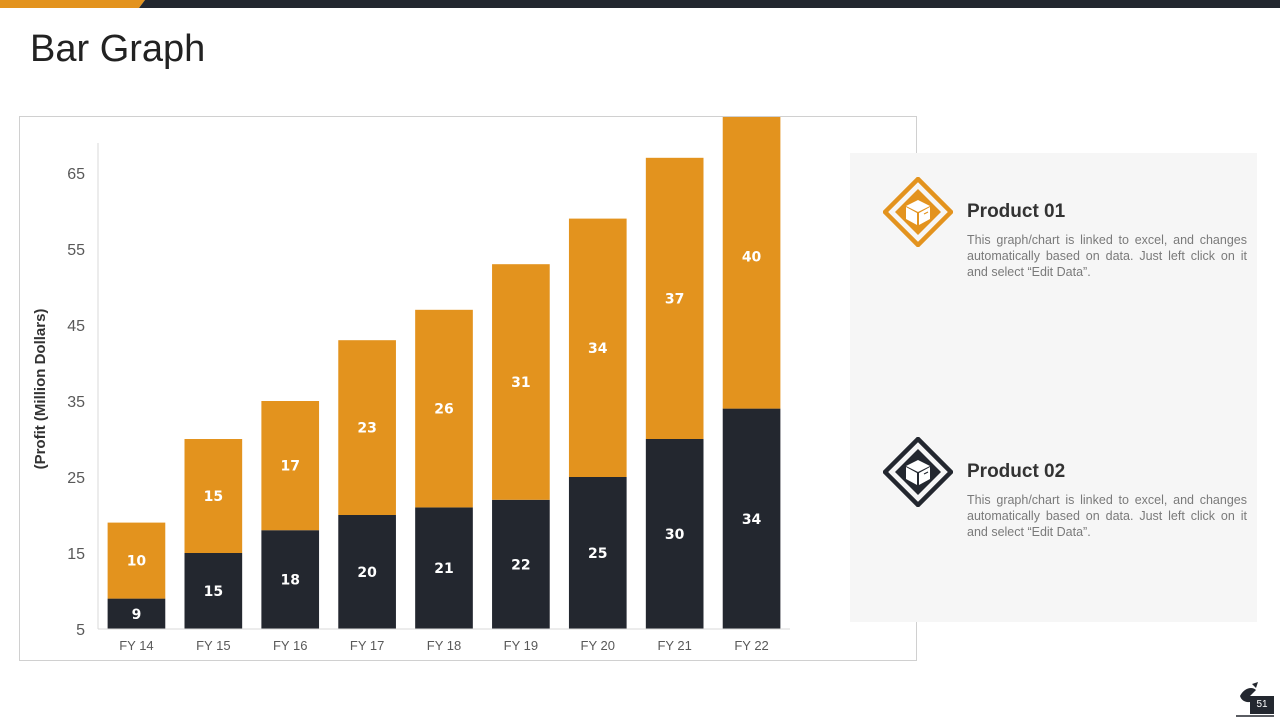 This screenshot has width=1280, height=720. I want to click on data-label: 31, so click(520, 383).